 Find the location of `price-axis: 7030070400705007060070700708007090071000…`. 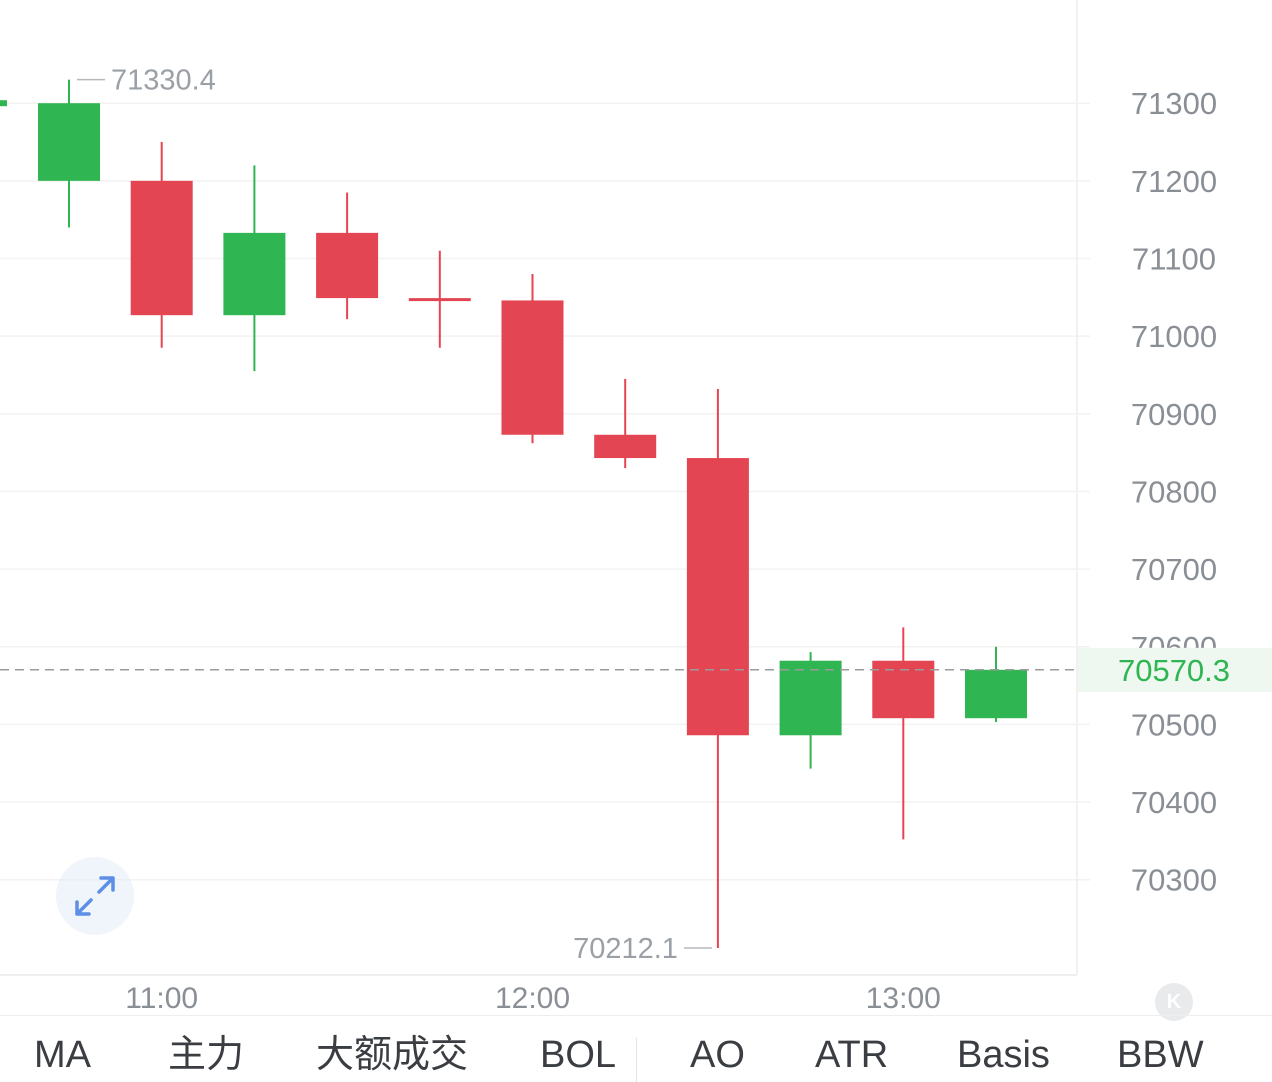

price-axis: 7030070400705007060070700708007090071000… is located at coordinates (1174, 492).